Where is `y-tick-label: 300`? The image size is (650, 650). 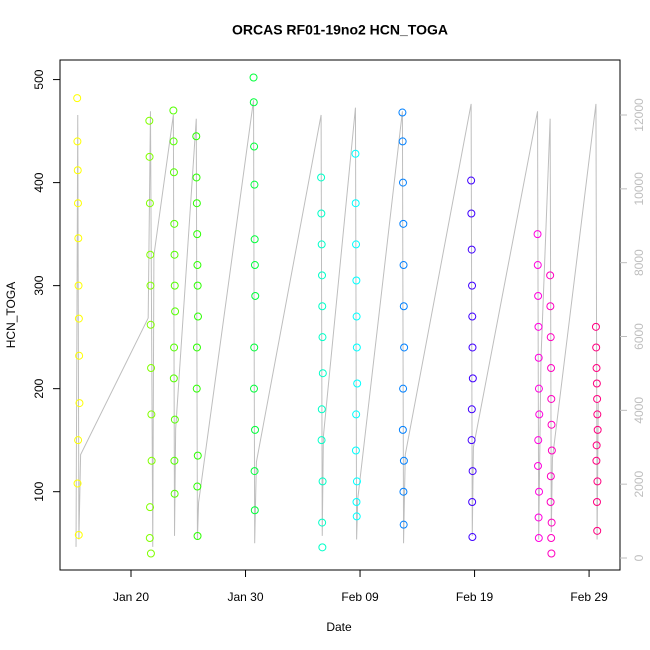 y-tick-label: 300 is located at coordinates (39, 285).